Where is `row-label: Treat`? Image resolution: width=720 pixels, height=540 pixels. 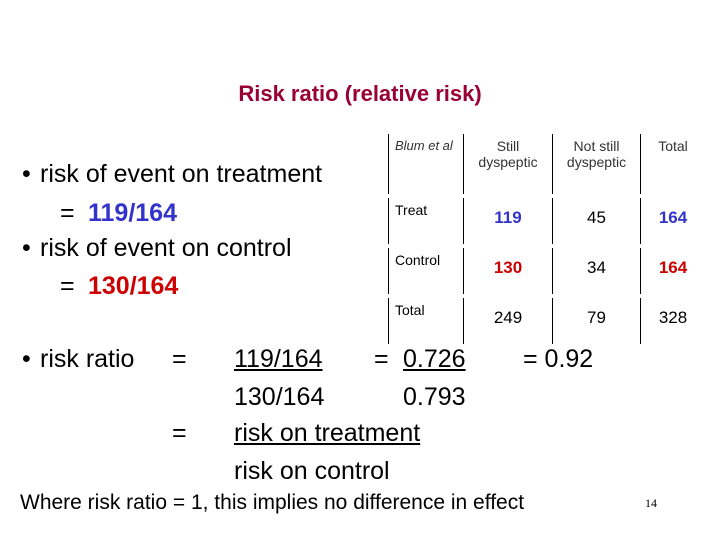 row-label: Treat is located at coordinates (425, 221).